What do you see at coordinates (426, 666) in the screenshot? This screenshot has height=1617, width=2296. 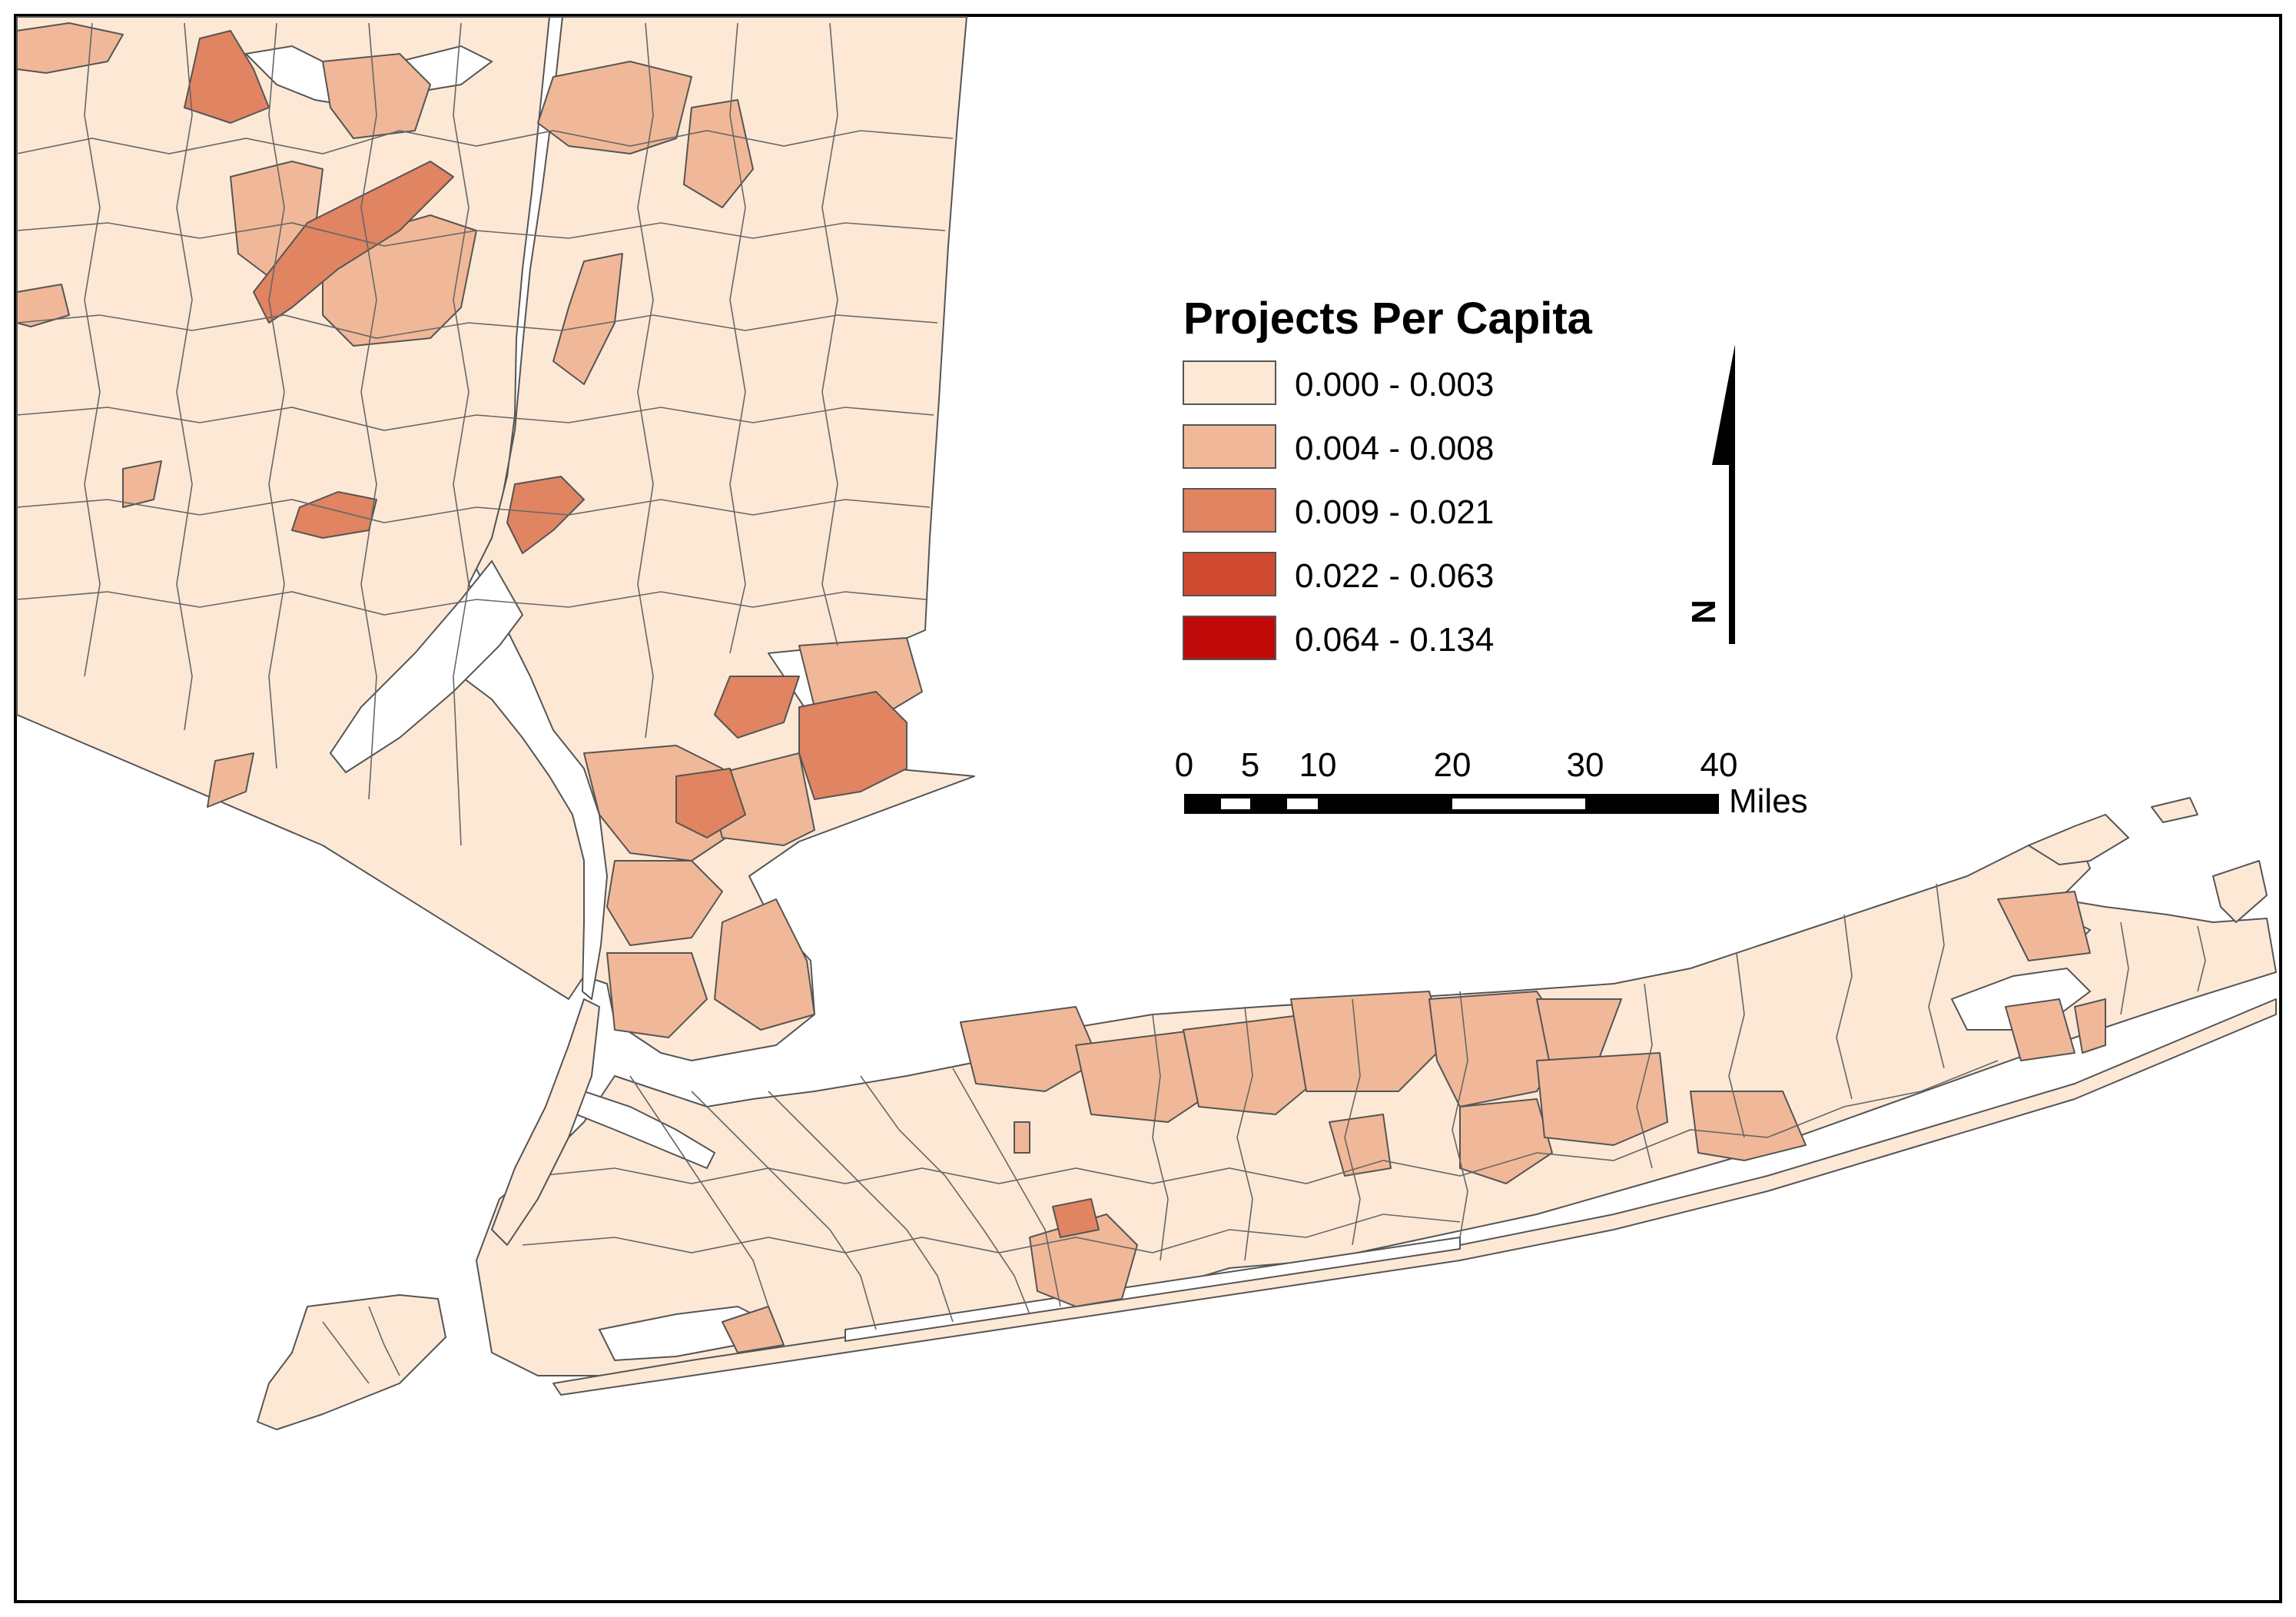 I see `tappan-zee-water` at bounding box center [426, 666].